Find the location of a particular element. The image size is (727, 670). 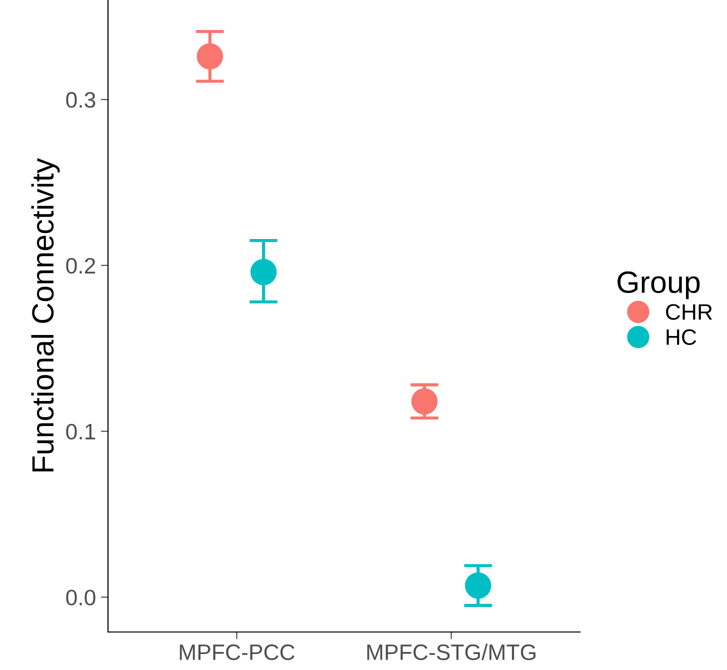

legend-label: CHR is located at coordinates (689, 312).